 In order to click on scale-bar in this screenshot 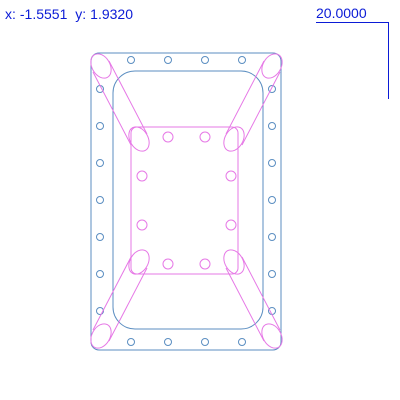, I will do `click(352, 60)`.